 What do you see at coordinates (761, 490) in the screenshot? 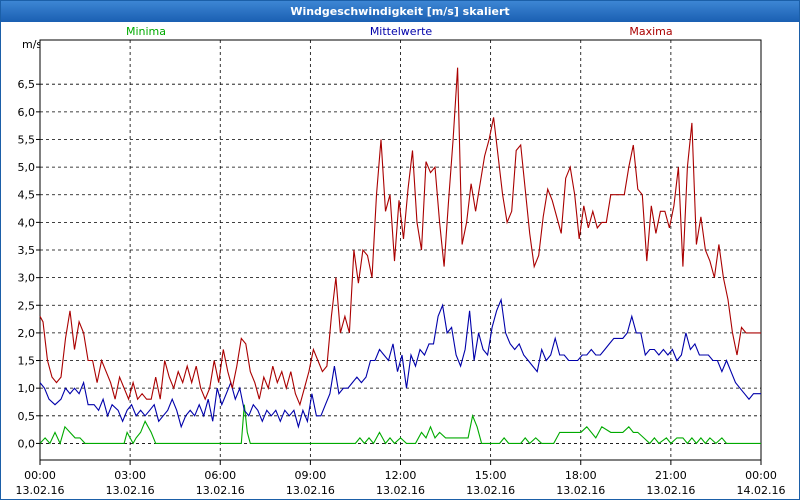
I see `x-tick-date: 14.02.16` at bounding box center [761, 490].